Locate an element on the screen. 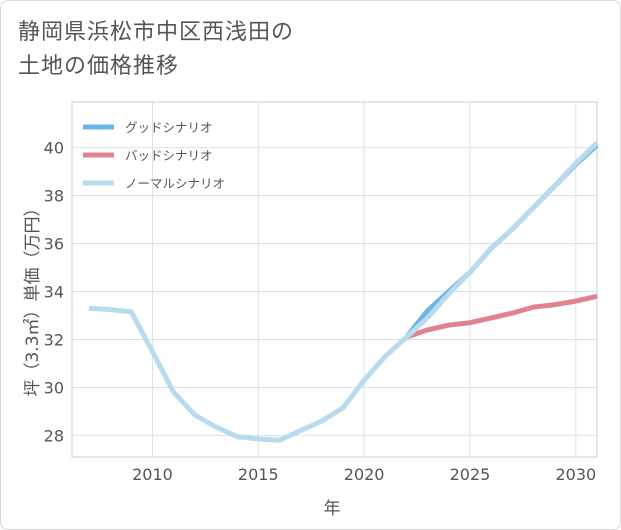 Image resolution: width=621 pixels, height=530 pixels. y-tick-label: 40 is located at coordinates (54, 148).